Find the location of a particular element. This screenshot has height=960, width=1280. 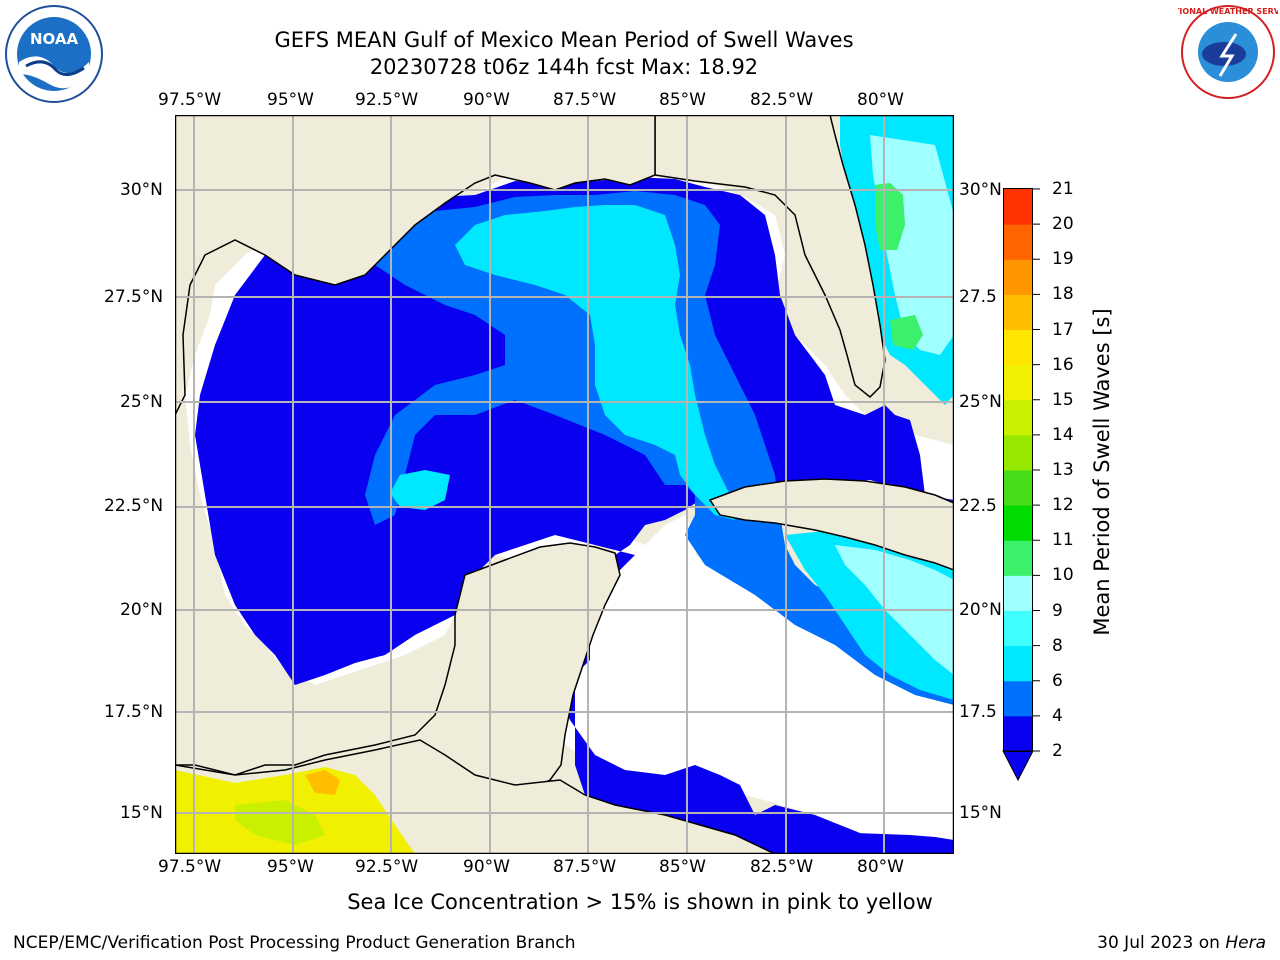

swell-patch-green-atlantic is located at coordinates (890, 216).